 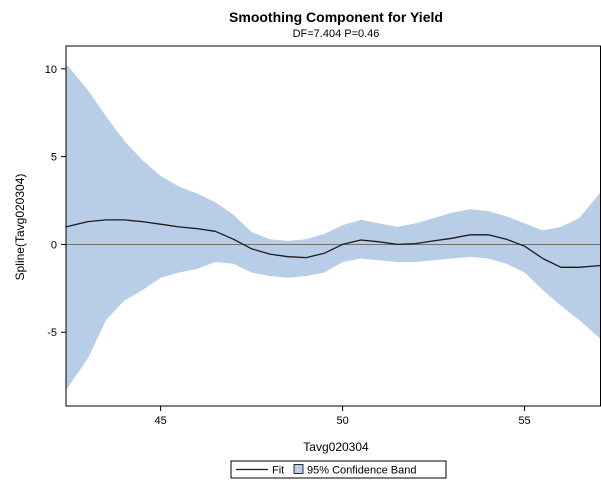 I want to click on y-axis-title: Spline(Tavg020304), so click(x=20, y=227).